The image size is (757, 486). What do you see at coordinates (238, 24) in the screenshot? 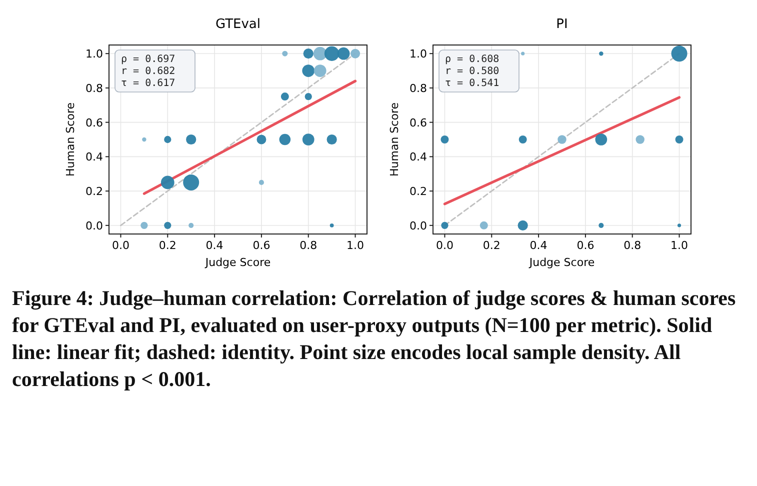
I see `chart-title: GTEval` at bounding box center [238, 24].